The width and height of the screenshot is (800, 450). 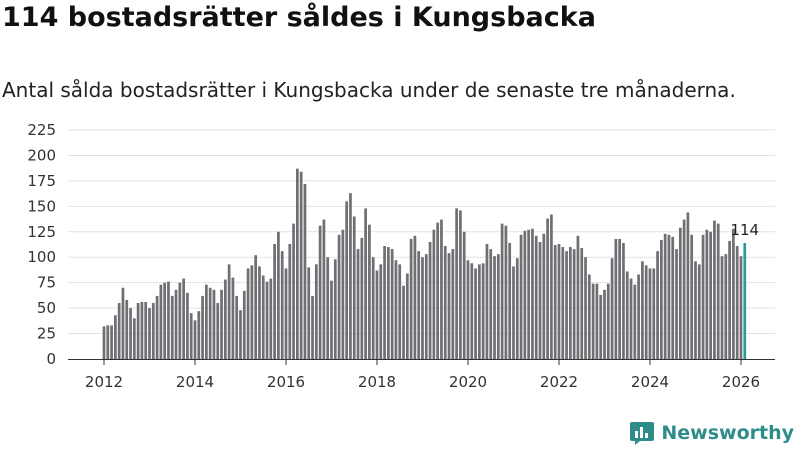 What do you see at coordinates (104, 382) in the screenshot?
I see `x-tick-label: 2012` at bounding box center [104, 382].